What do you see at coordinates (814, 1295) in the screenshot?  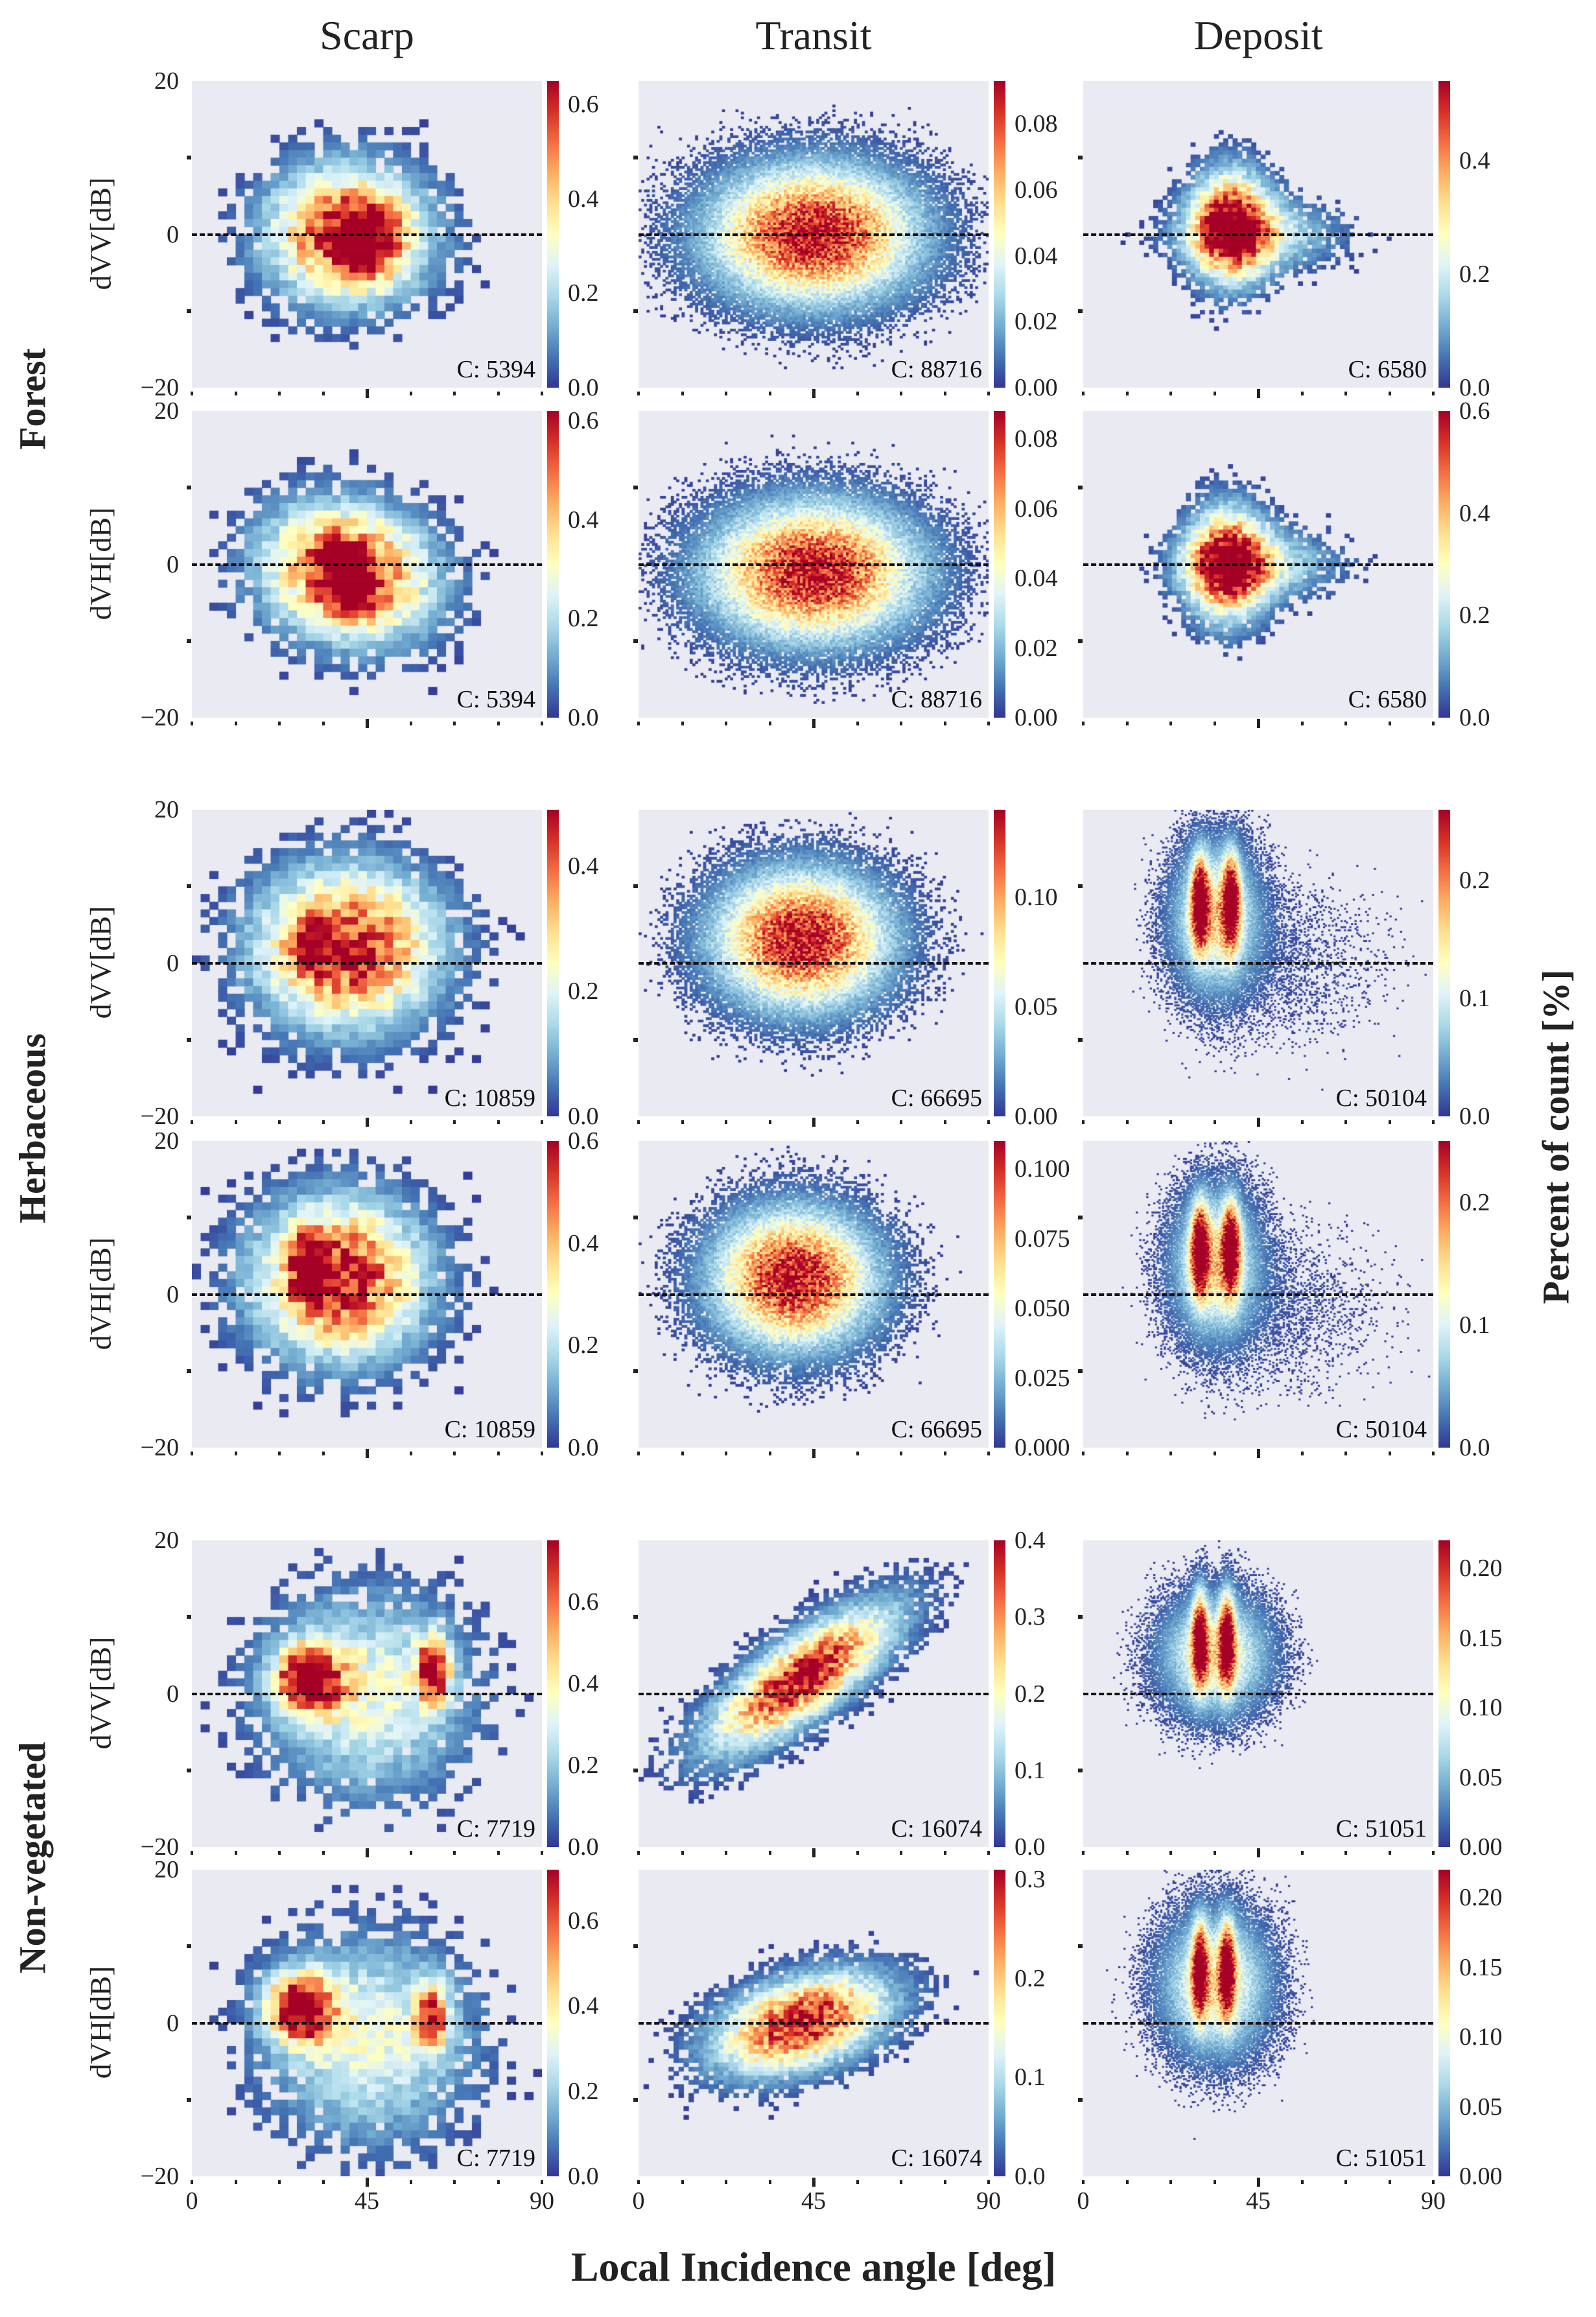 I see `heatmap-panel: C: 66695` at bounding box center [814, 1295].